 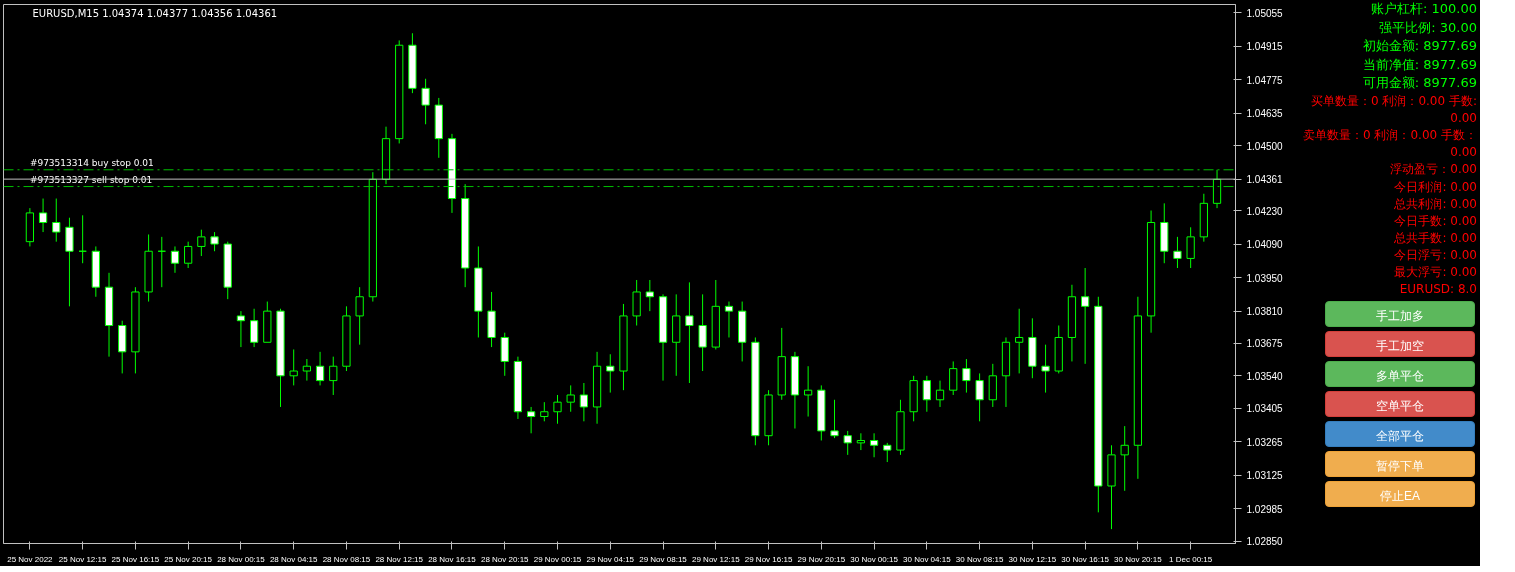 I want to click on y-tick-label: 1.02850, so click(x=1265, y=542).